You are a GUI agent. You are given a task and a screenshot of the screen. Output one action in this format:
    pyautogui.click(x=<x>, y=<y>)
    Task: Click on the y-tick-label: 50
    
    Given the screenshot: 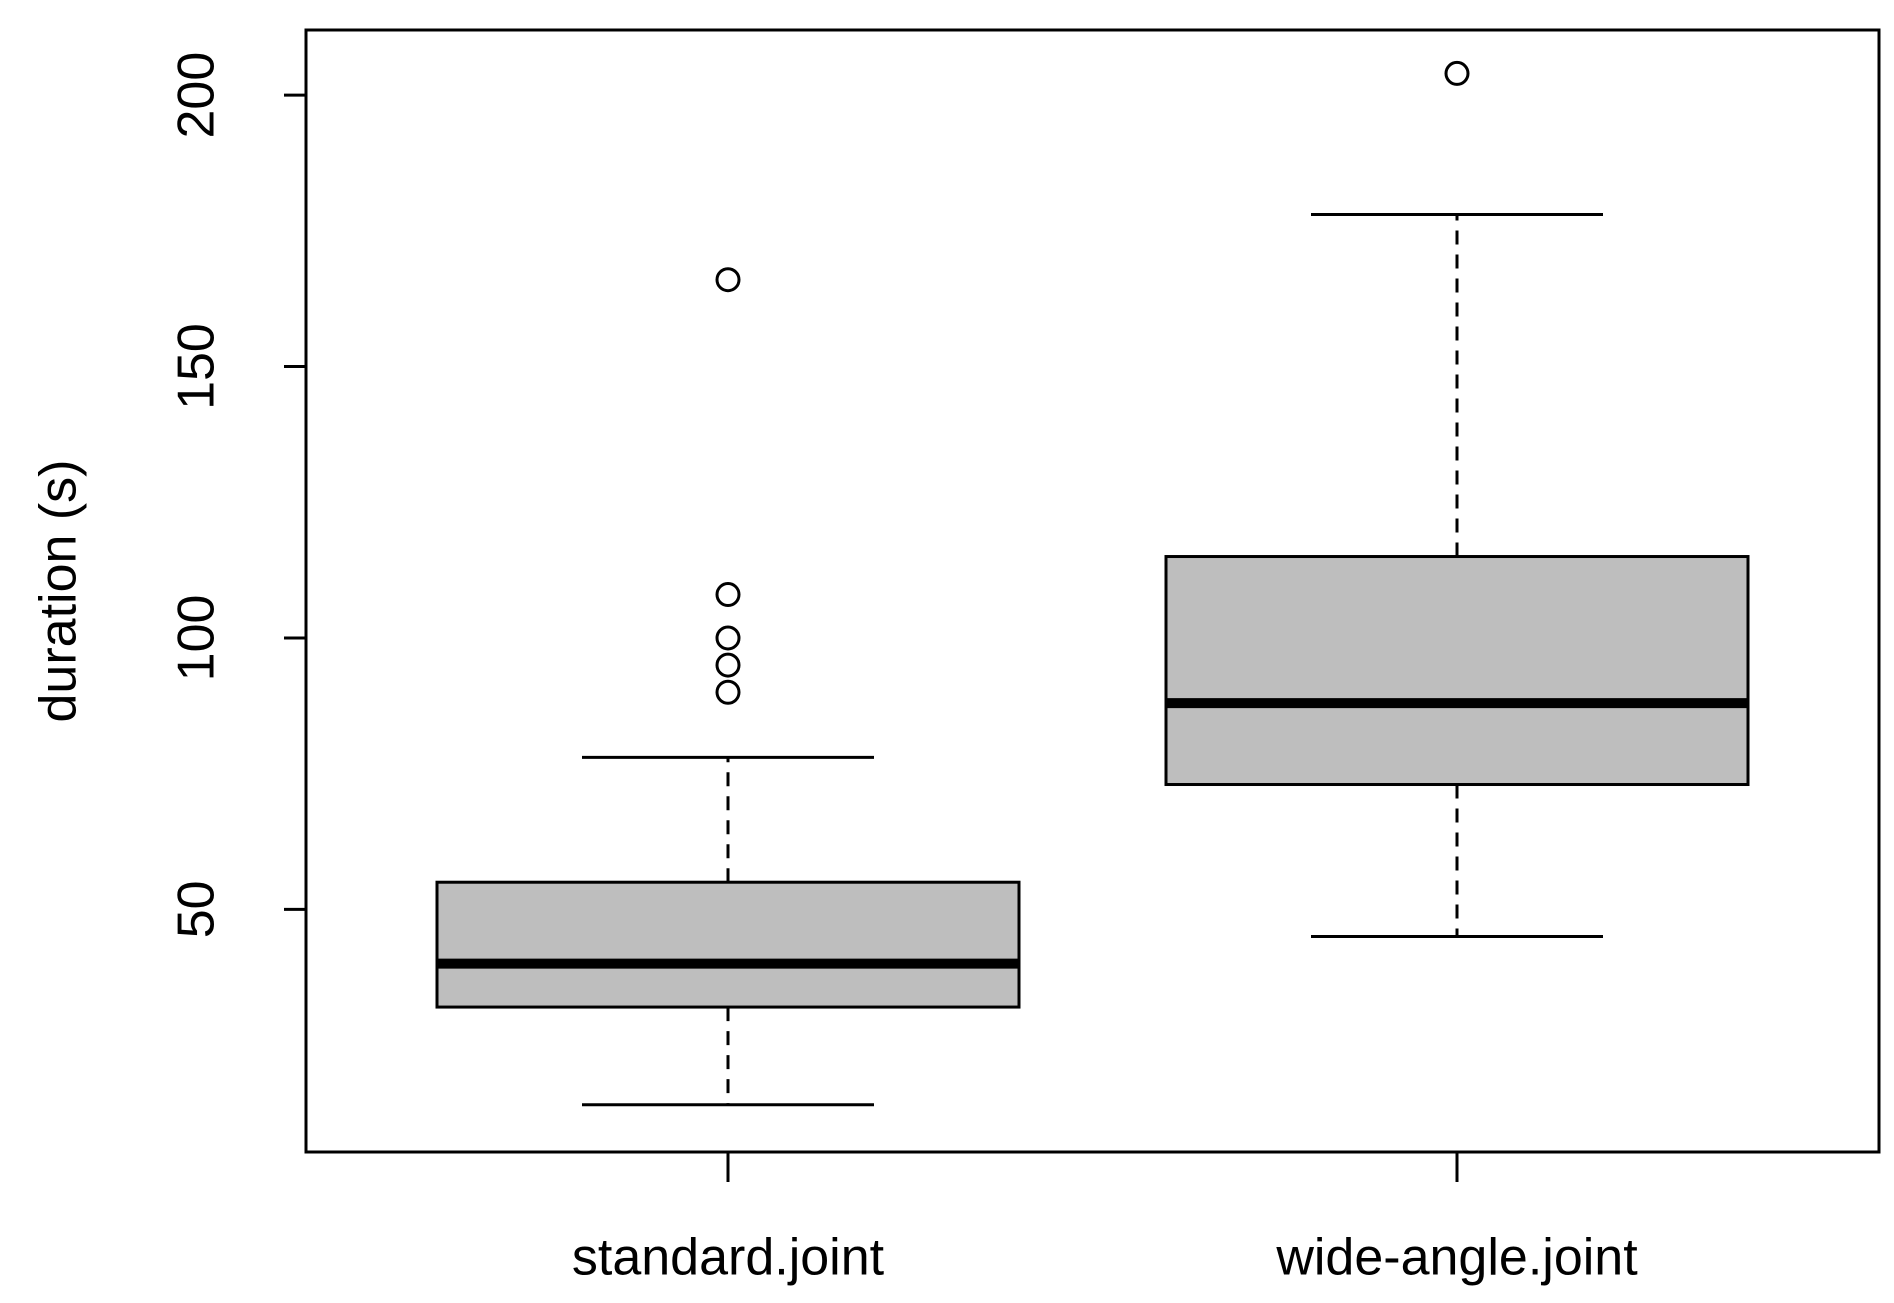 What is the action you would take?
    pyautogui.click(x=197, y=909)
    